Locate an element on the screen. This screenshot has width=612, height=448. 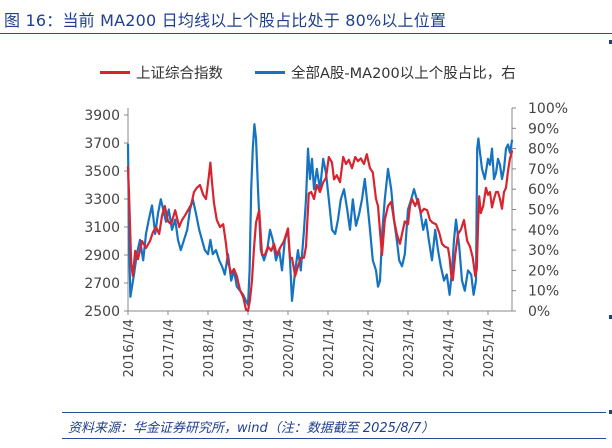
left-axis-tick-label: 3700 is located at coordinates (102, 144).